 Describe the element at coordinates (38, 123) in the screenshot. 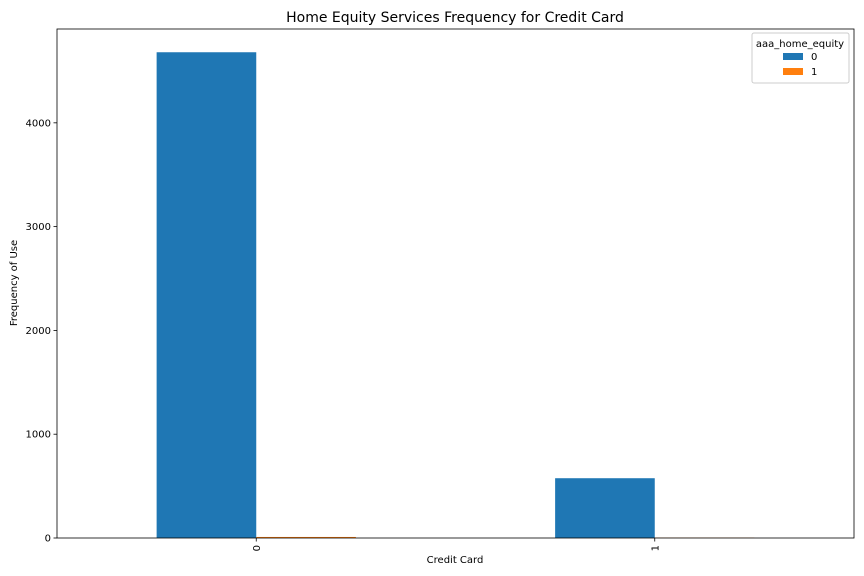

I see `y-tick-label: 4000` at that location.